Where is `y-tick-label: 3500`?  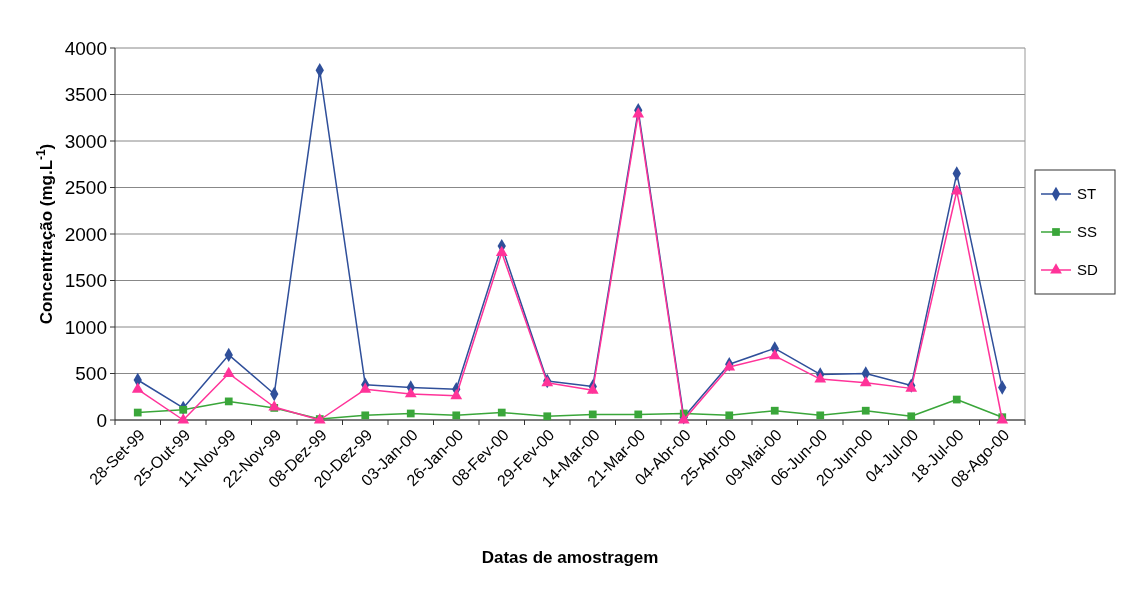 y-tick-label: 3500 is located at coordinates (85, 95).